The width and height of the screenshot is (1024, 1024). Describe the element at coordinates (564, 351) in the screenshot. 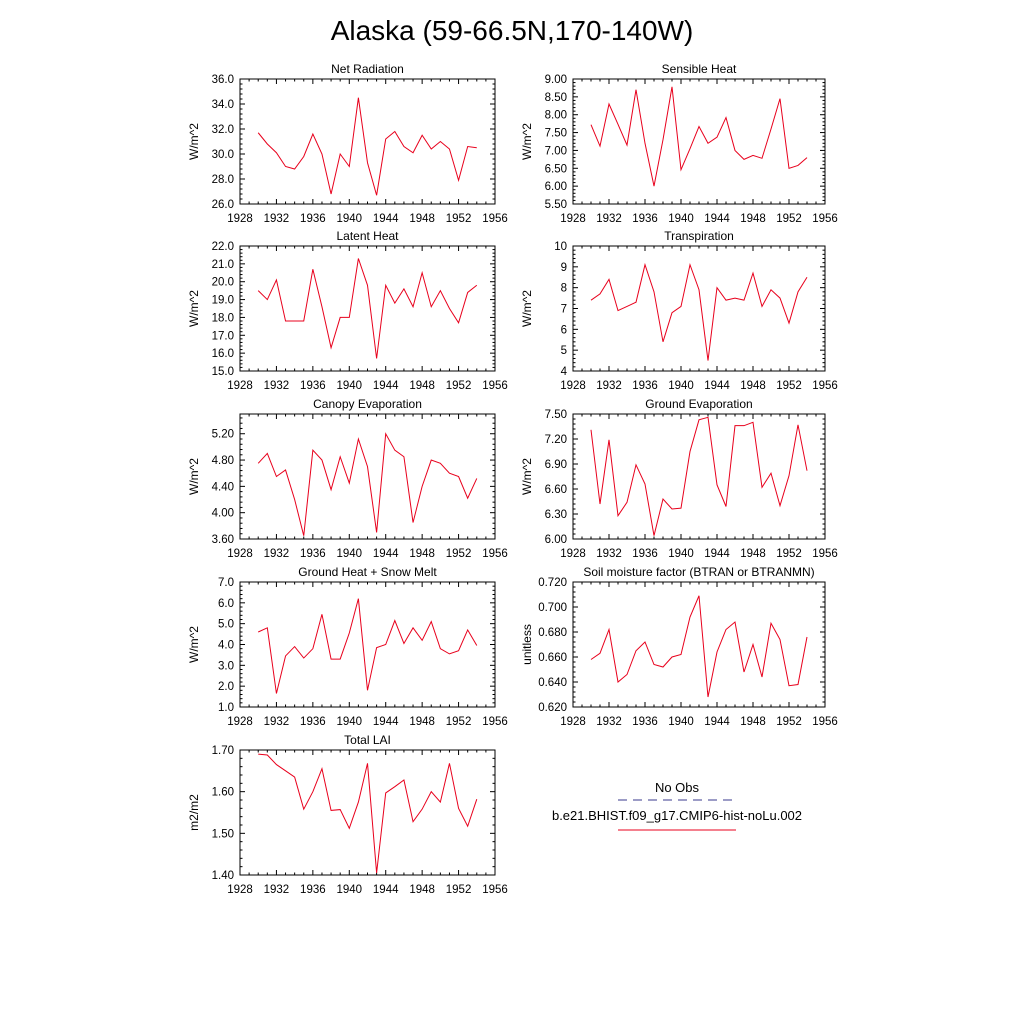

I see `y-tick-label: 5` at that location.